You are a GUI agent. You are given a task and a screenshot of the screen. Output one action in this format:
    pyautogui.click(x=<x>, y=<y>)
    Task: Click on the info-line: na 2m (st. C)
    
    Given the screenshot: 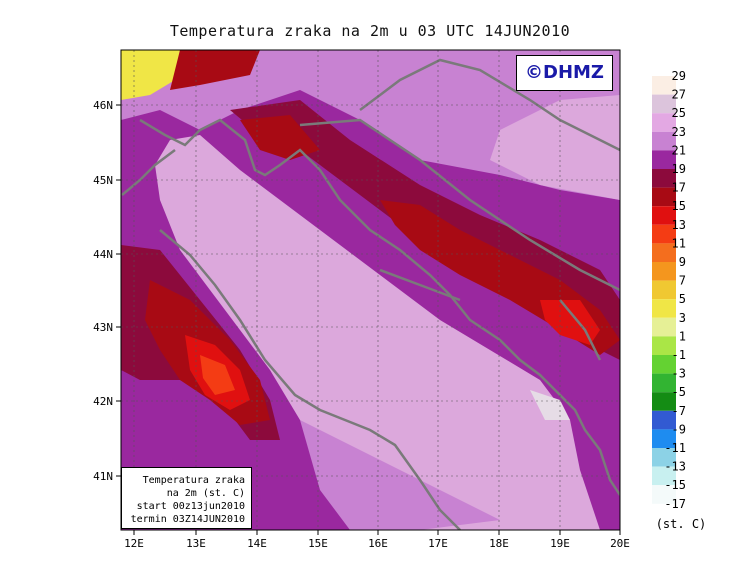 What is the action you would take?
    pyautogui.click(x=205, y=493)
    